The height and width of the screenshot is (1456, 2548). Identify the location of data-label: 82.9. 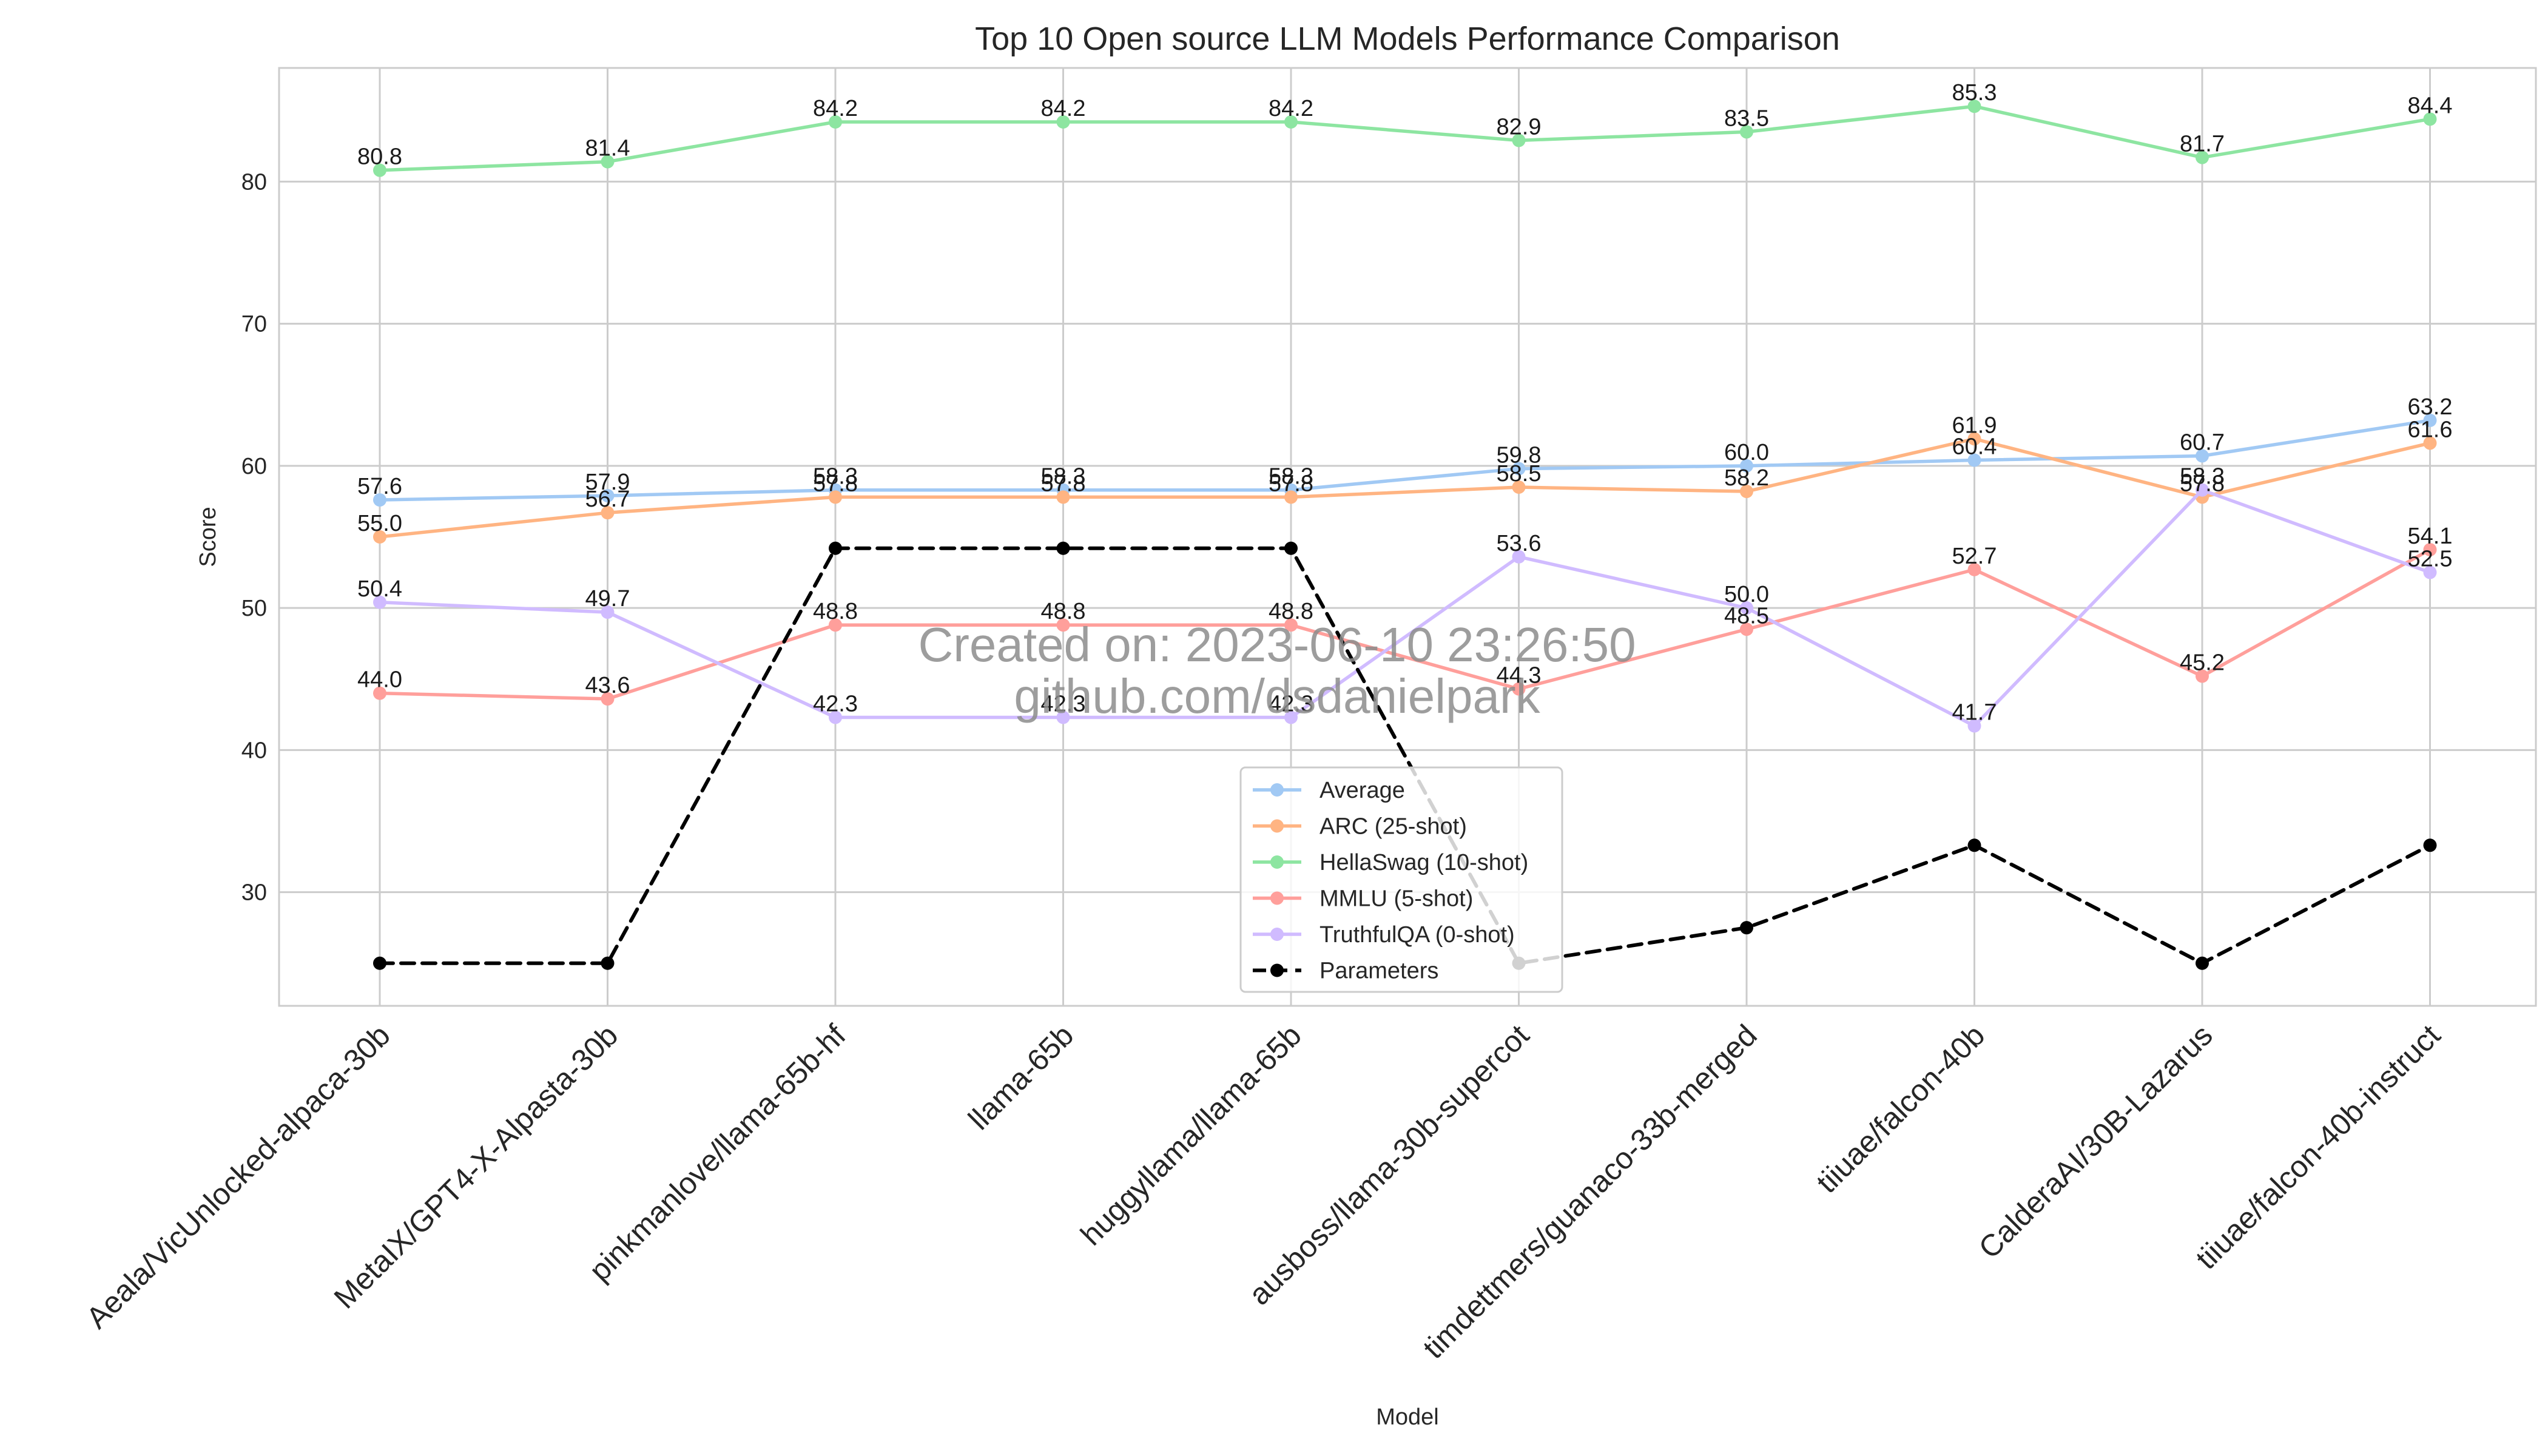
(1519, 127).